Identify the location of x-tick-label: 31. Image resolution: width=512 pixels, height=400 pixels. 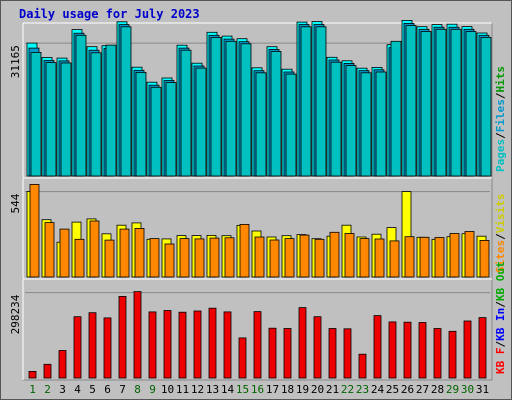
(482, 389).